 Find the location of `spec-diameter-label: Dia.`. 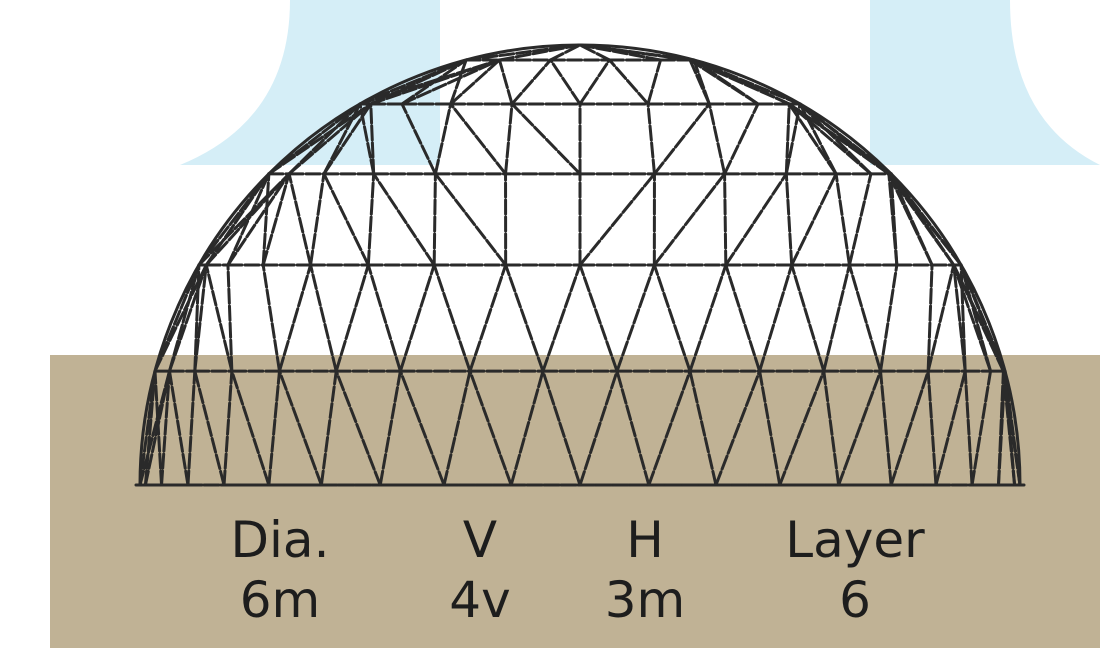

spec-diameter-label: Dia. is located at coordinates (280, 540).